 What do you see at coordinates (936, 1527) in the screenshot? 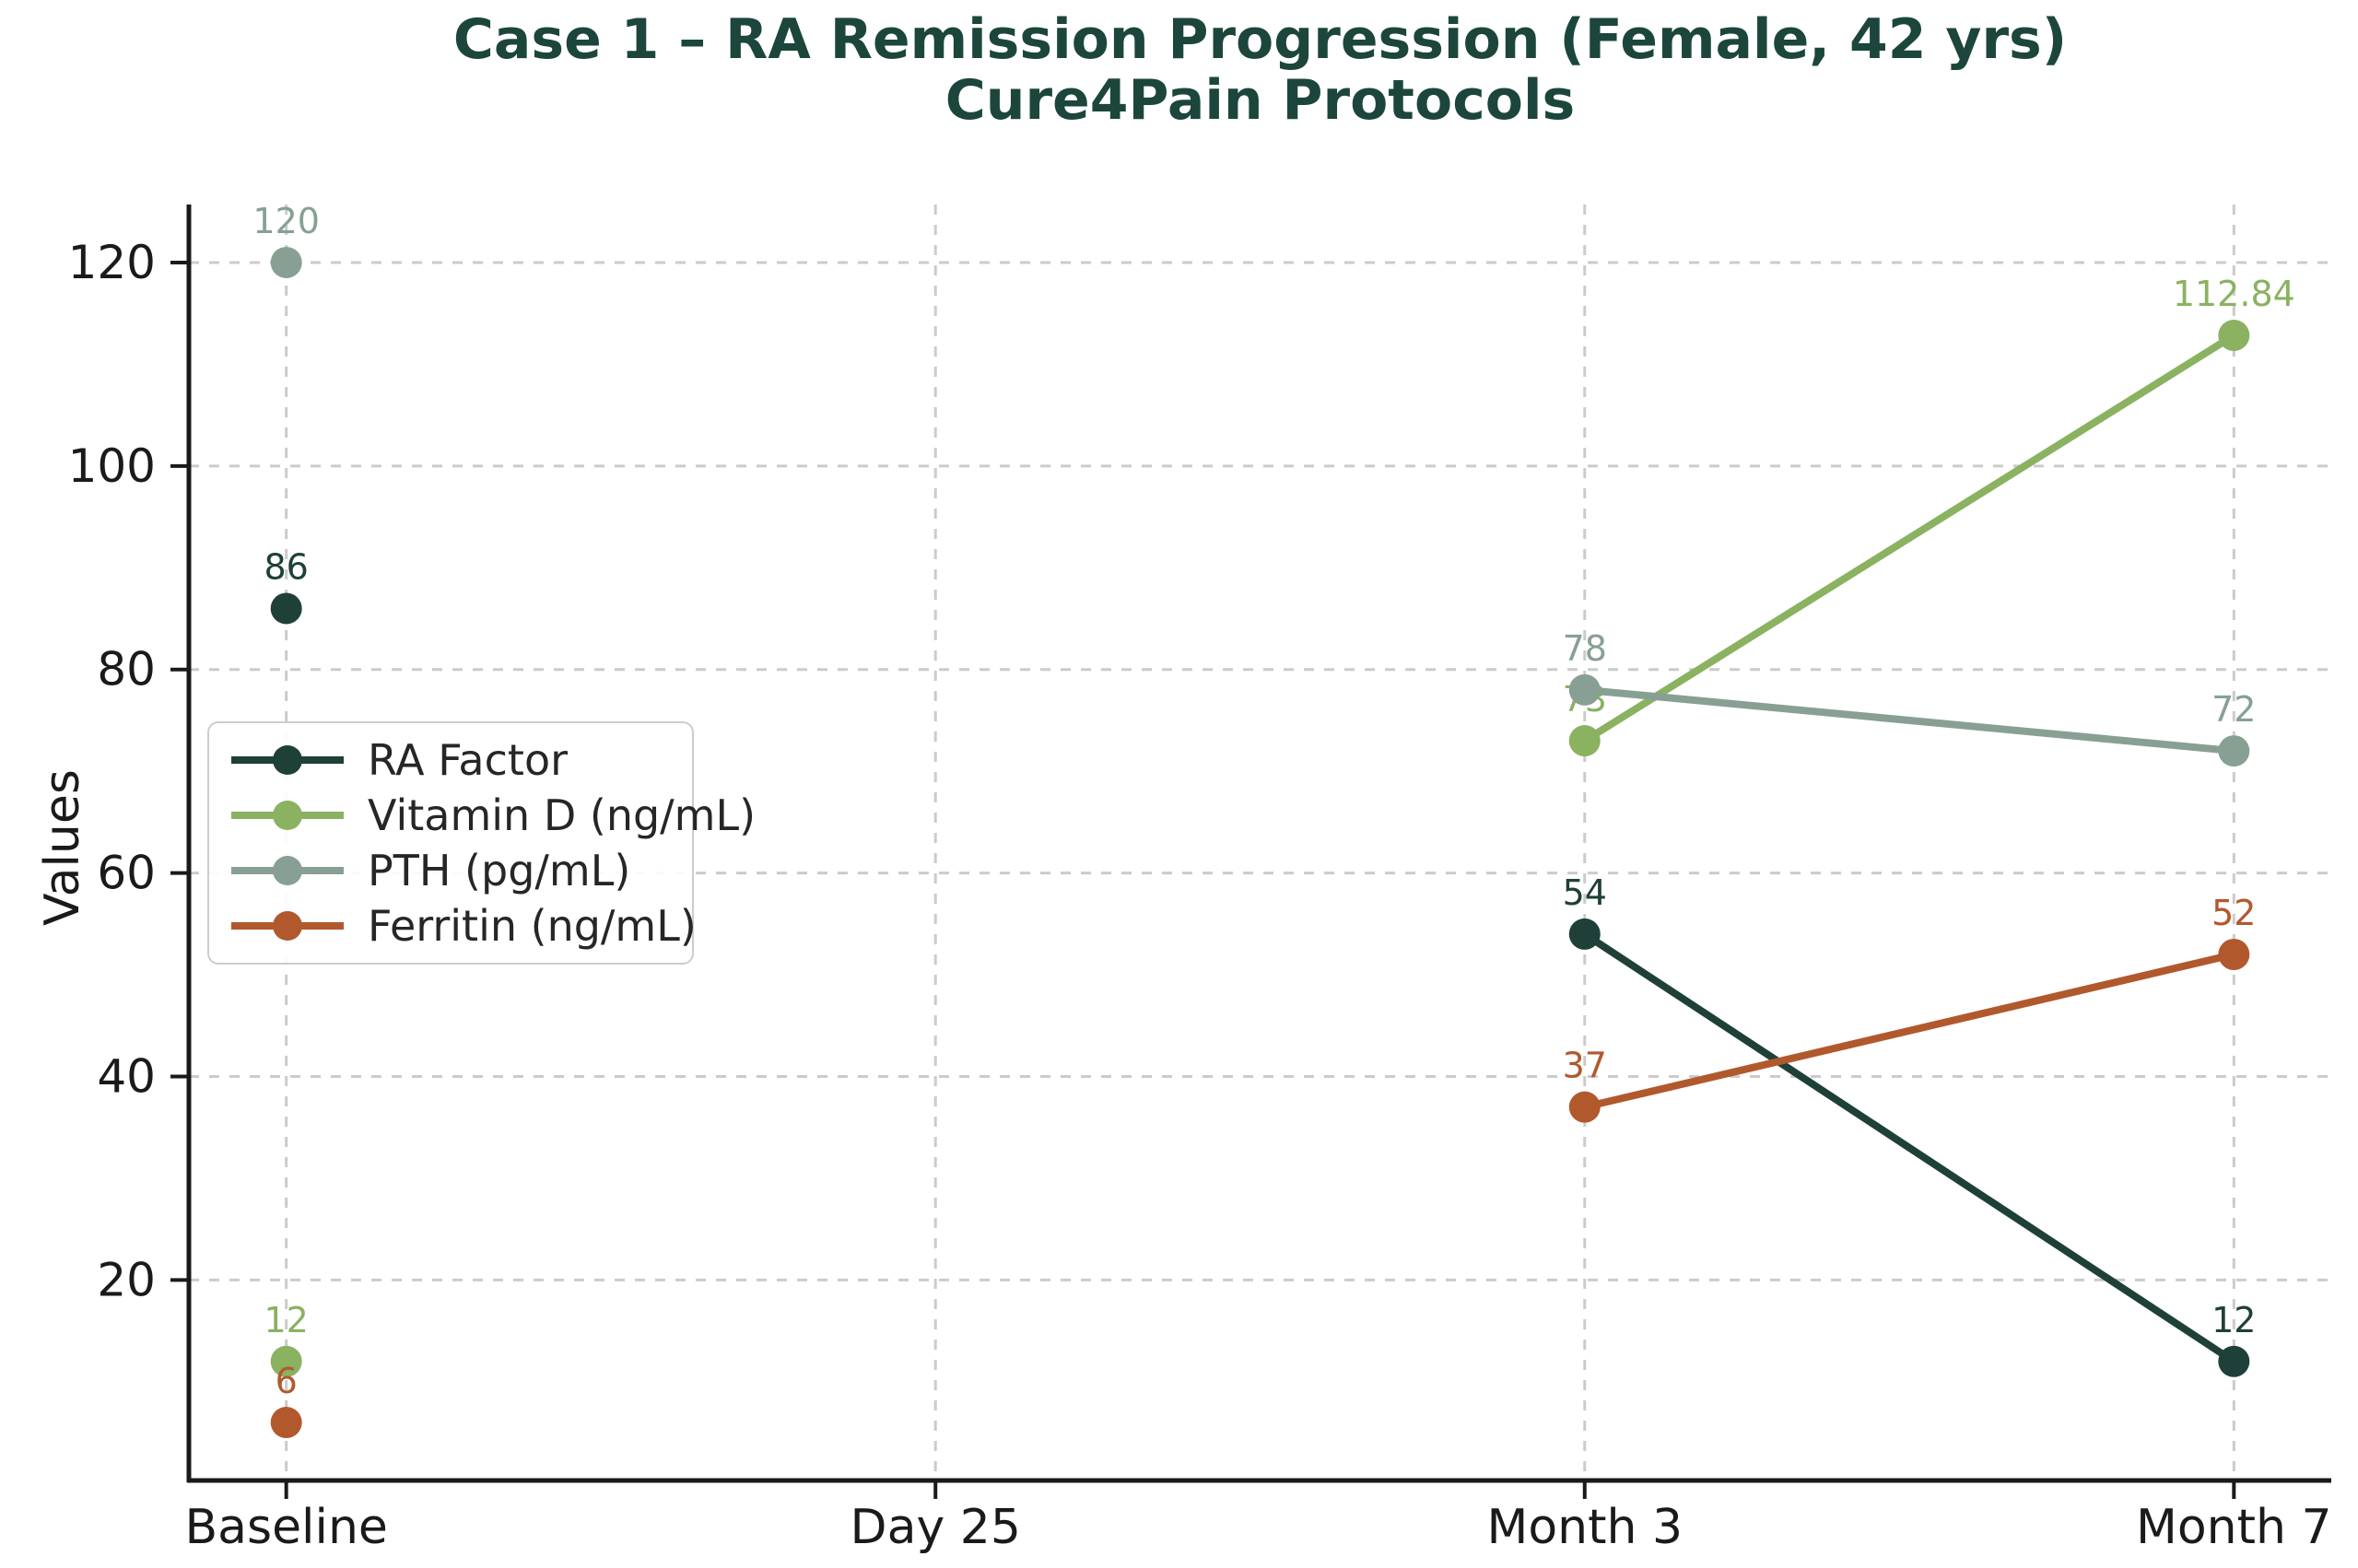
I see `x-tick-label: Day 25` at bounding box center [936, 1527].